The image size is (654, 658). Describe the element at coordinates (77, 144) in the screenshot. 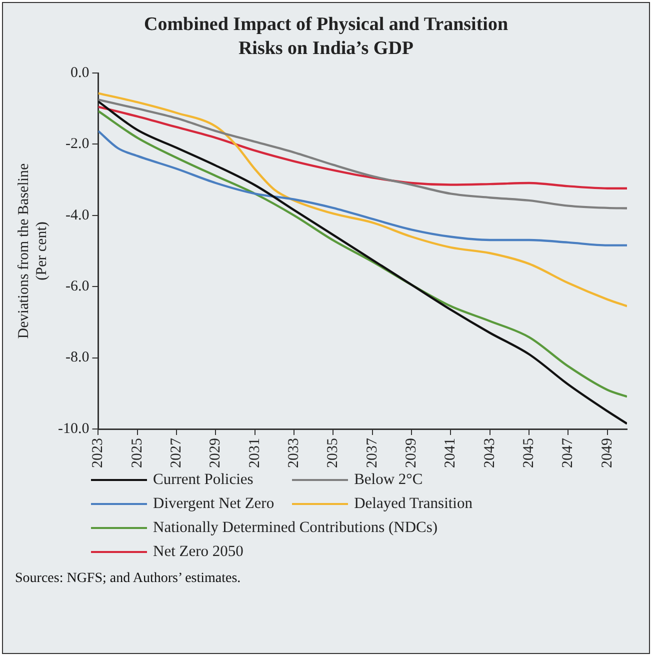

I see `y-tick-label: -2.0` at that location.